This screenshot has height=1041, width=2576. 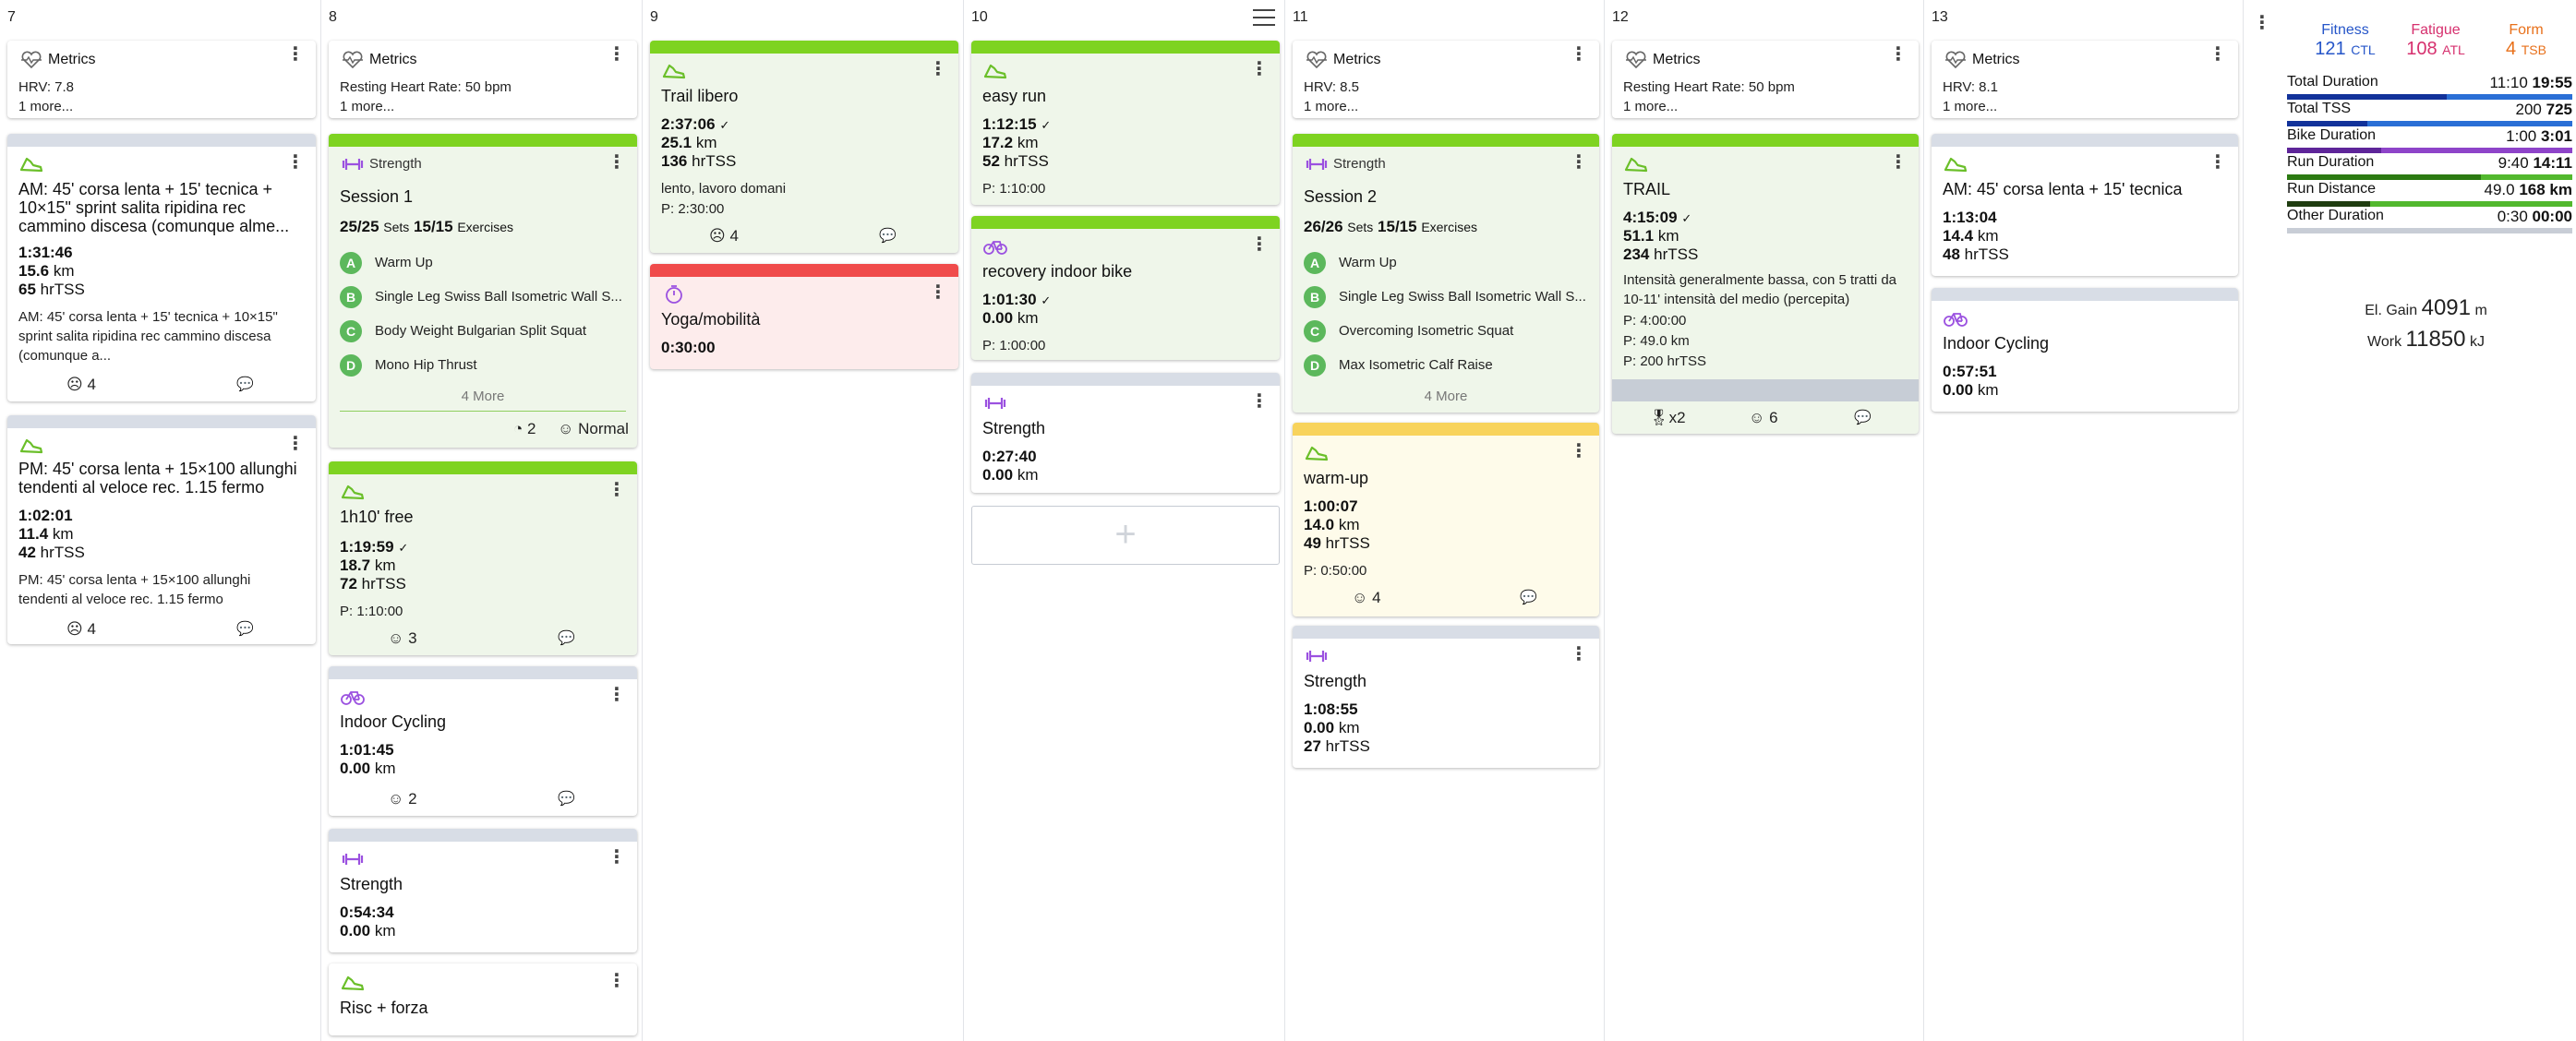 I want to click on metrics-line: HRV: 8.5, so click(x=1332, y=87).